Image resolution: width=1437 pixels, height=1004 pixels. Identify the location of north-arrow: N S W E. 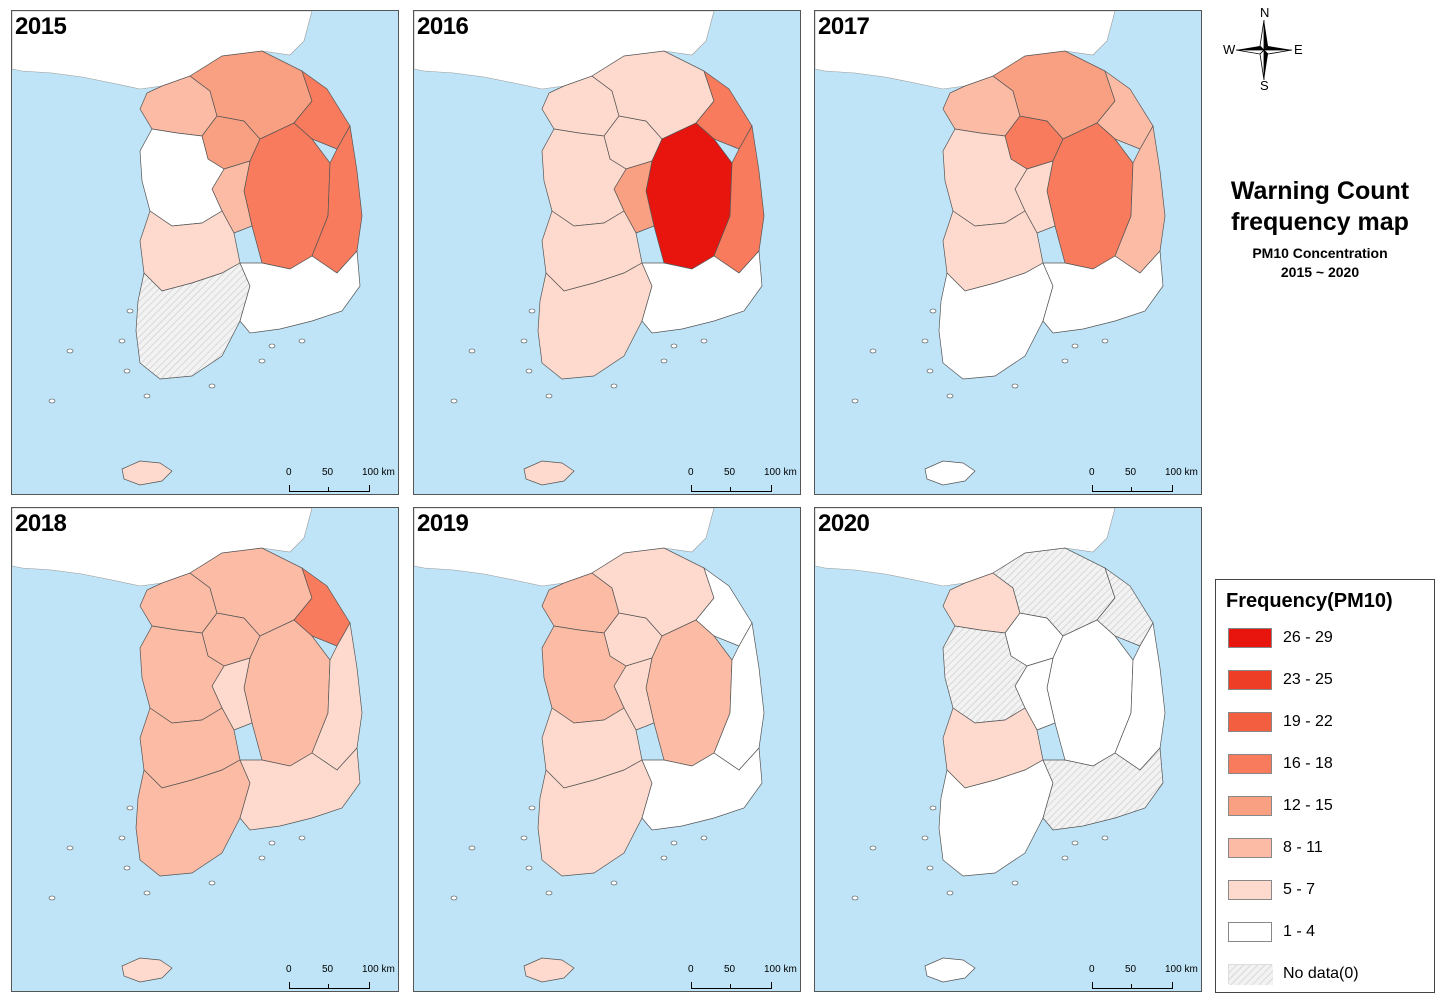
(1264, 49).